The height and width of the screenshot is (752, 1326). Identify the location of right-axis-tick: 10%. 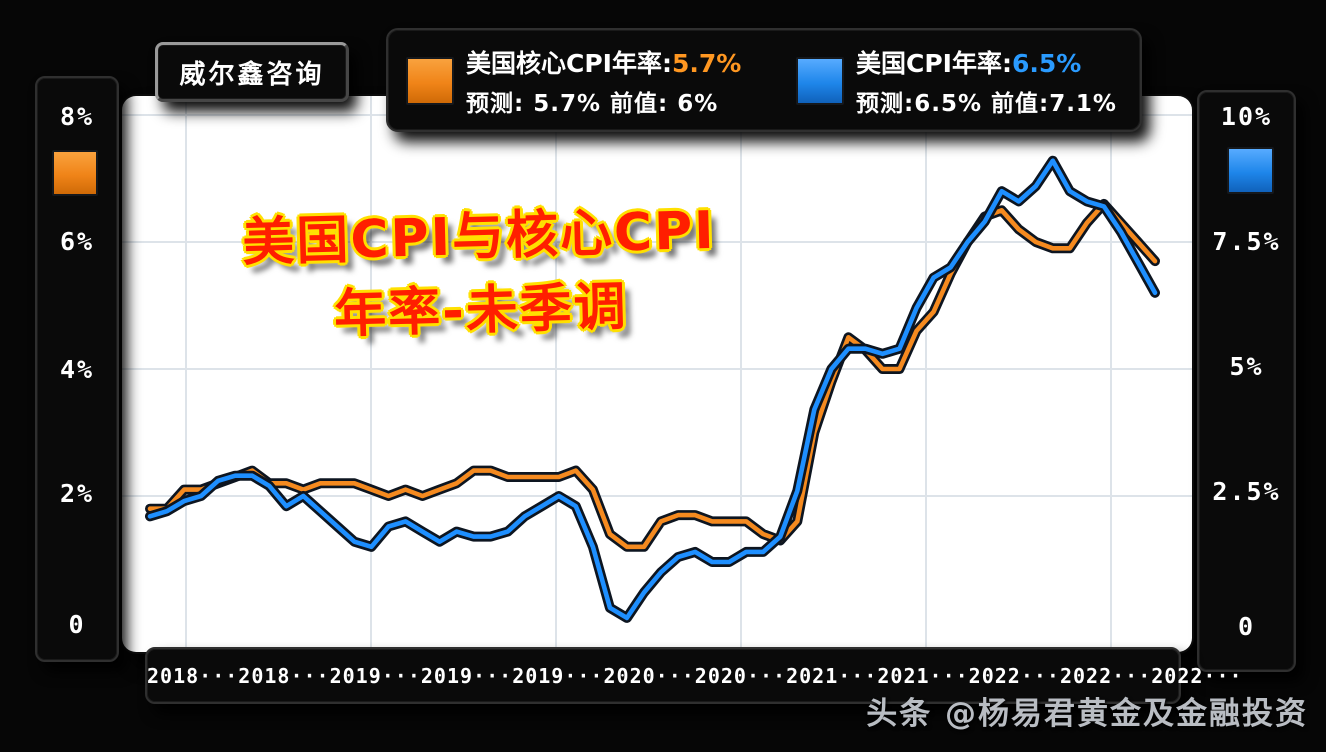
(1246, 116).